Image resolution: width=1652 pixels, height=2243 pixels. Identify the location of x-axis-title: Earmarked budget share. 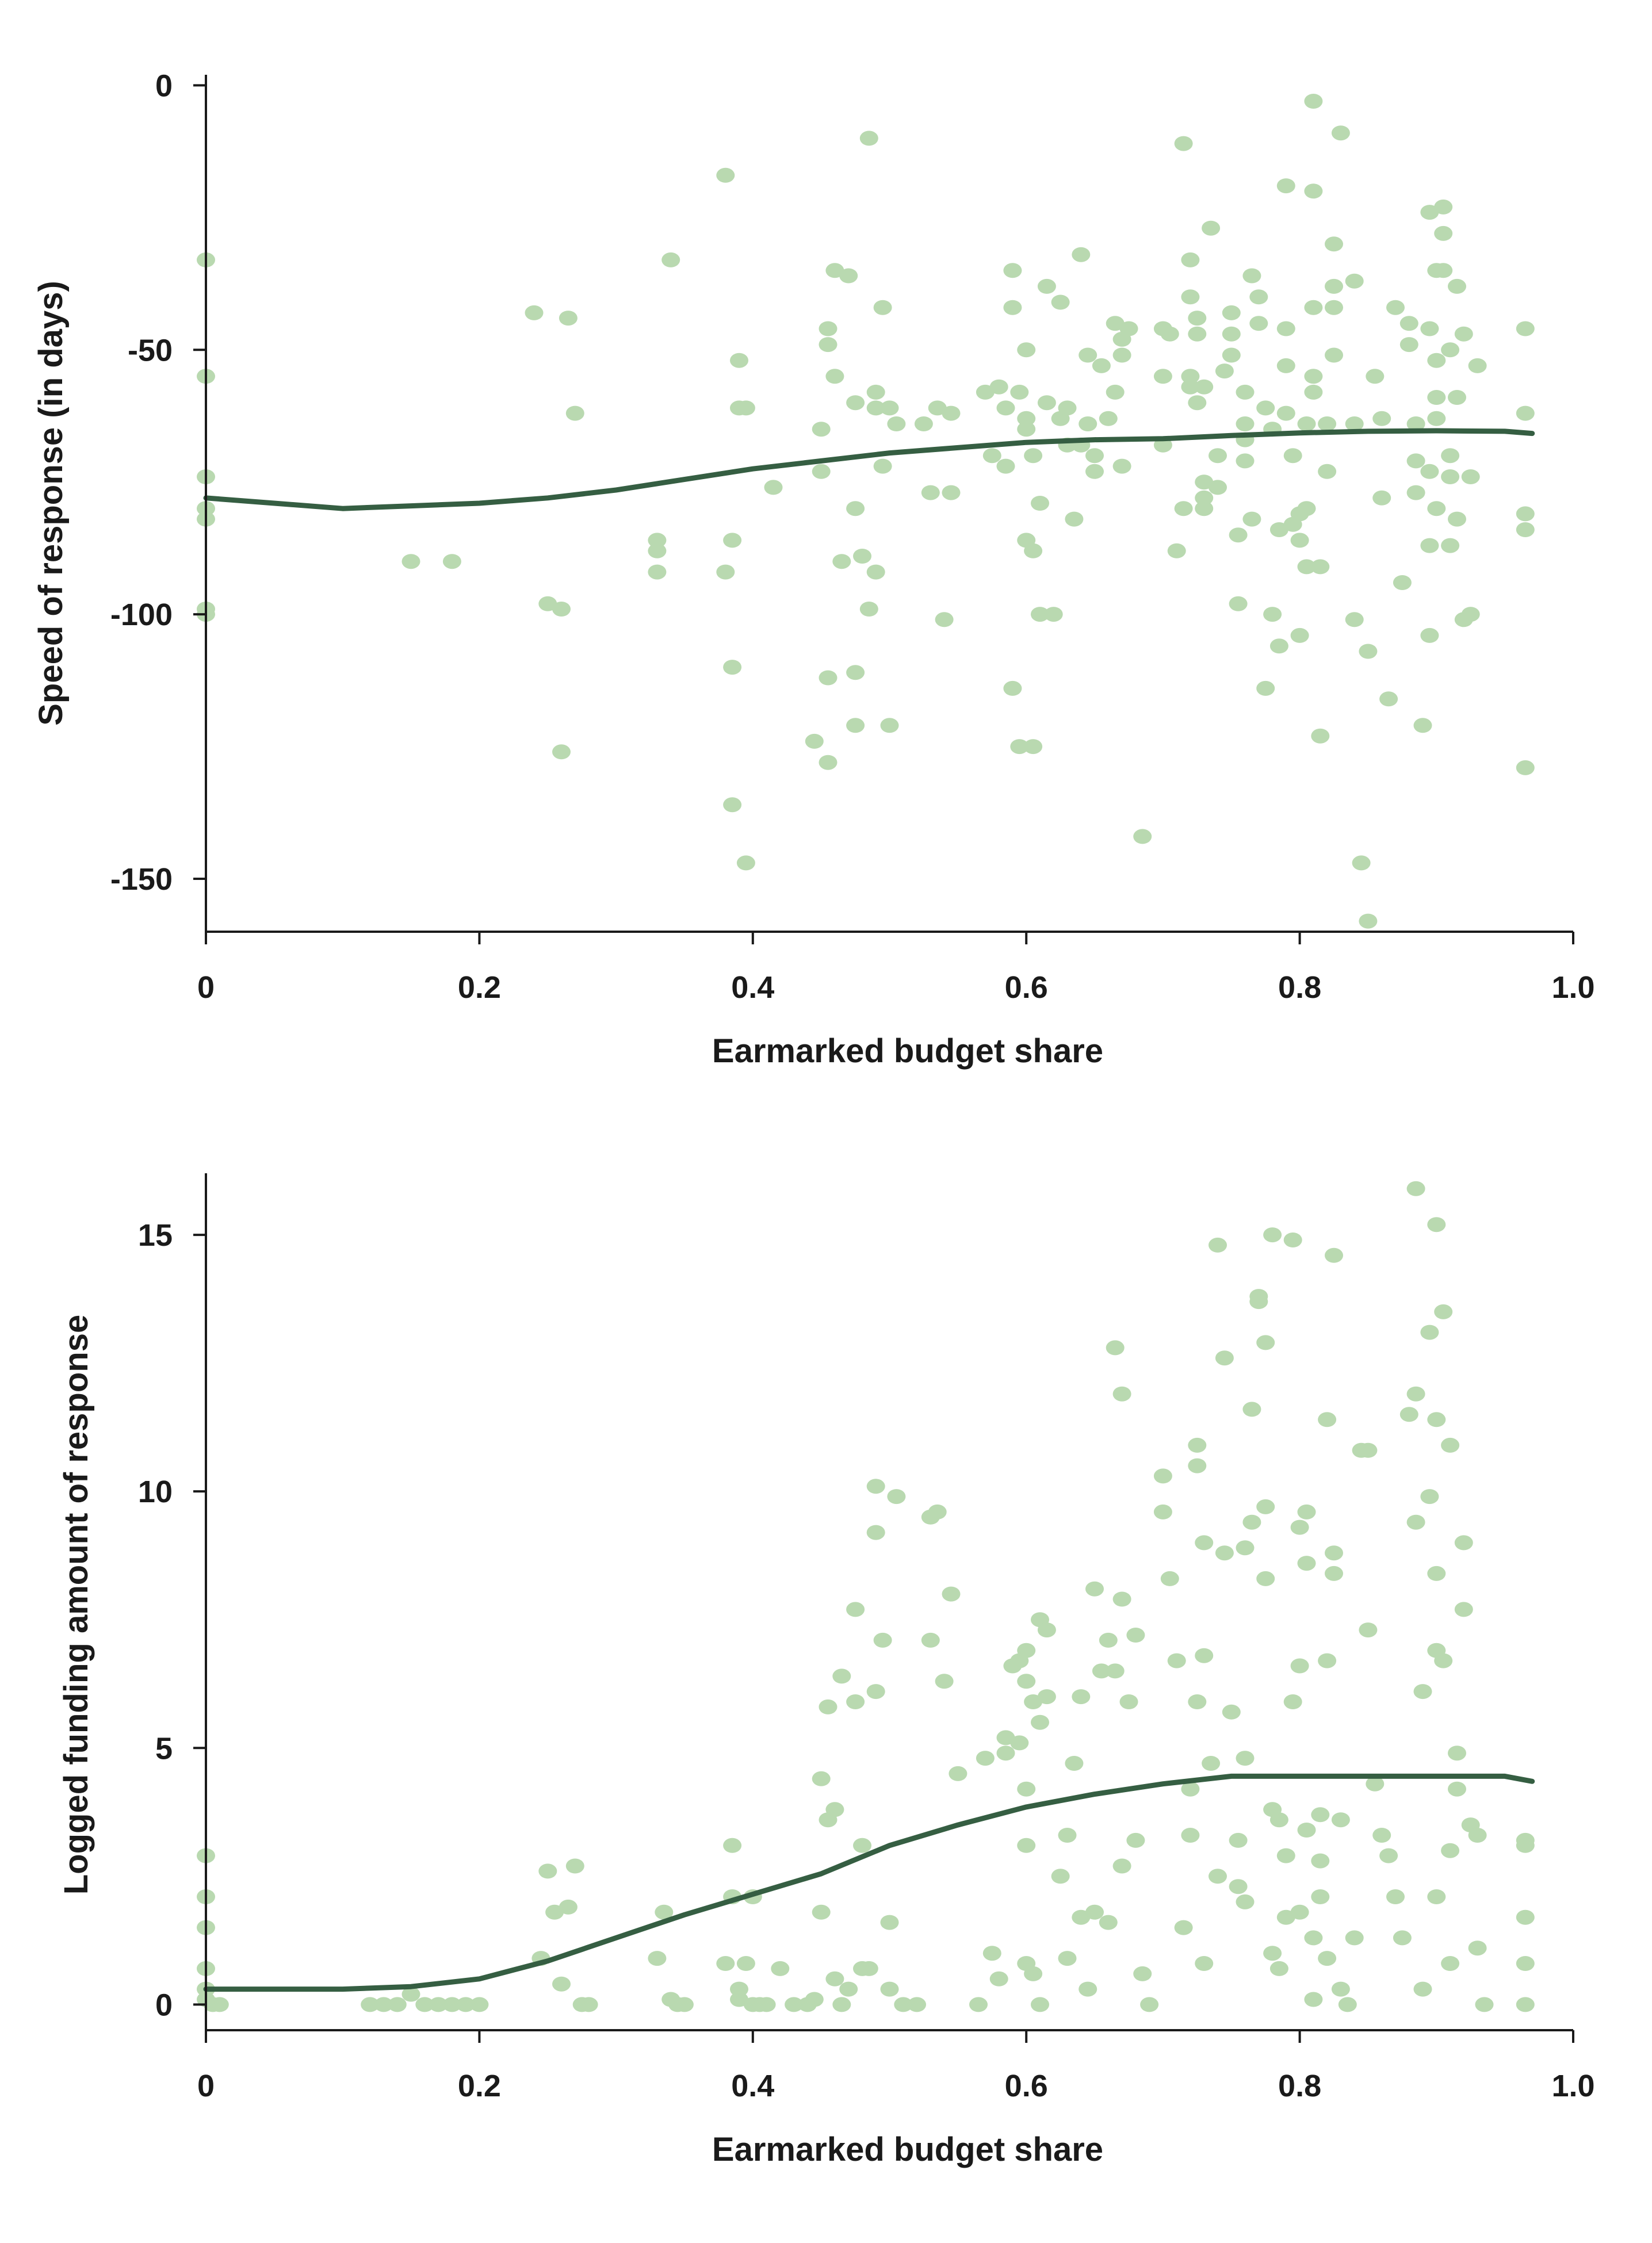
(907, 2149).